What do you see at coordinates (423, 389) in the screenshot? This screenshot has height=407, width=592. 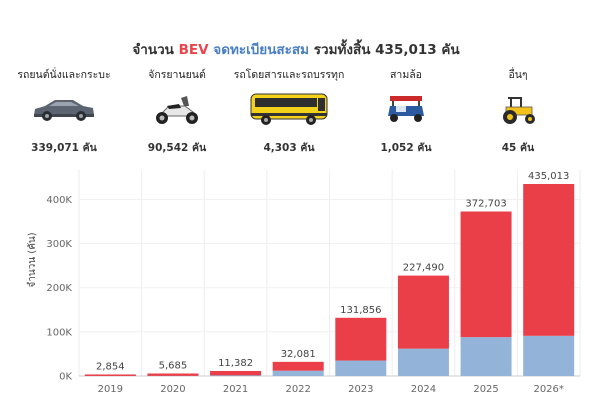 I see `x-tick-label: 2024` at bounding box center [423, 389].